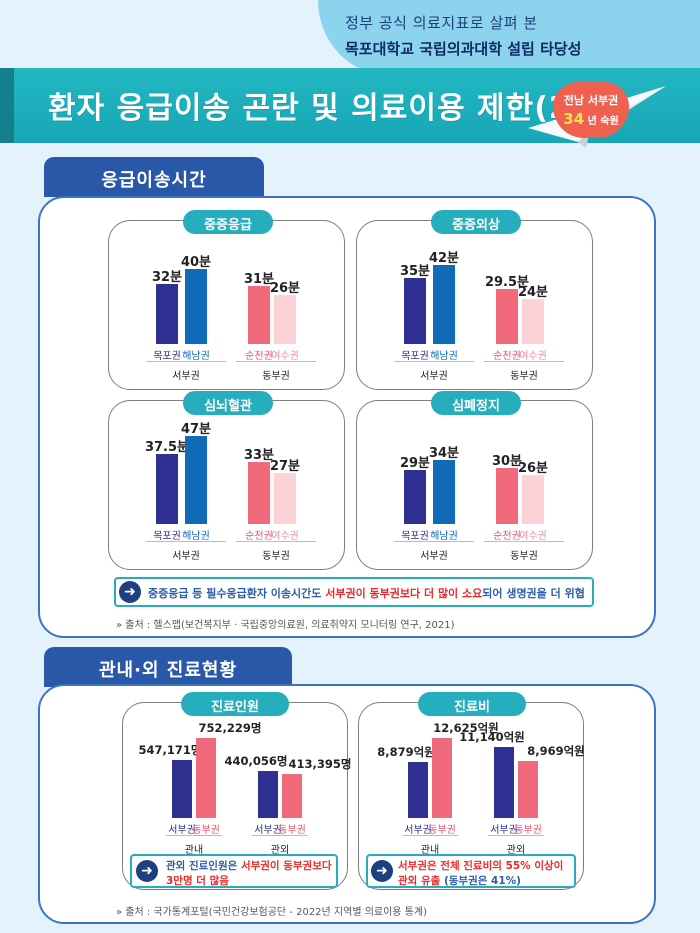 The height and width of the screenshot is (933, 700). Describe the element at coordinates (474, 305) in the screenshot. I see `chart-panel-severe-trauma` at that location.